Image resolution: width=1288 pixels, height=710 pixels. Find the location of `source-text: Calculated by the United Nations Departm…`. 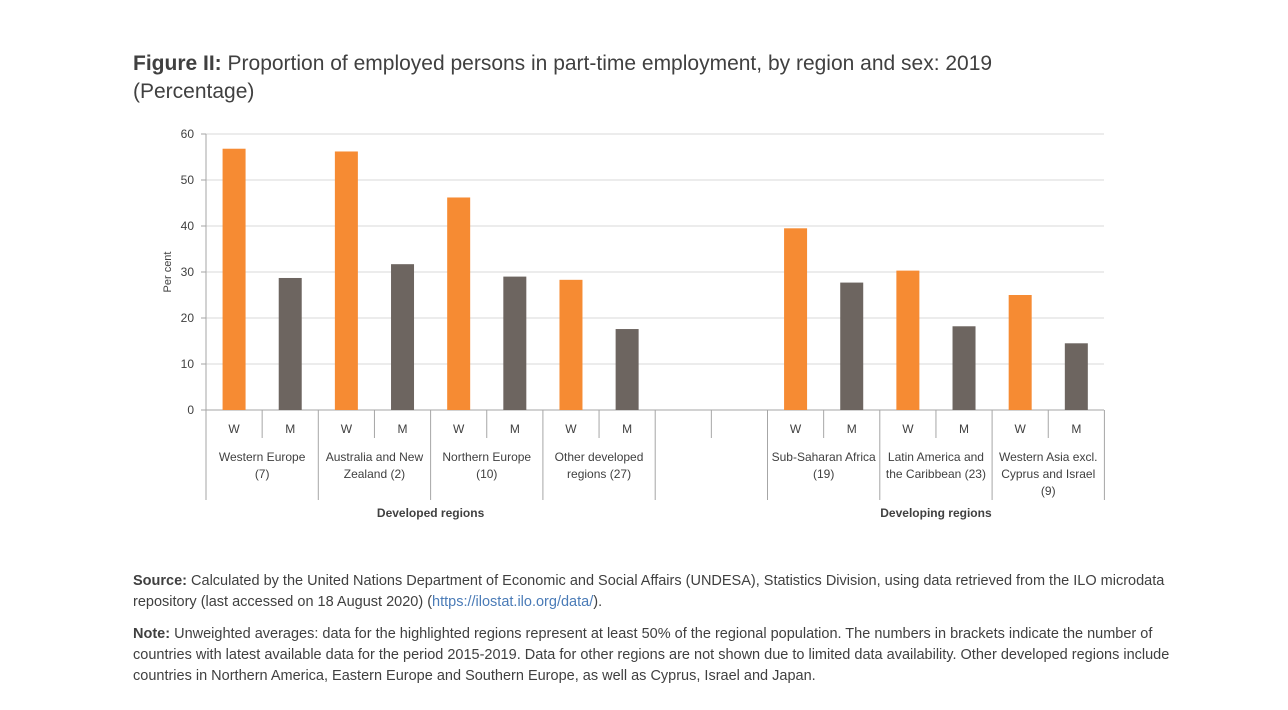

source-text: Calculated by the United Nations Departm… is located at coordinates (649, 591).